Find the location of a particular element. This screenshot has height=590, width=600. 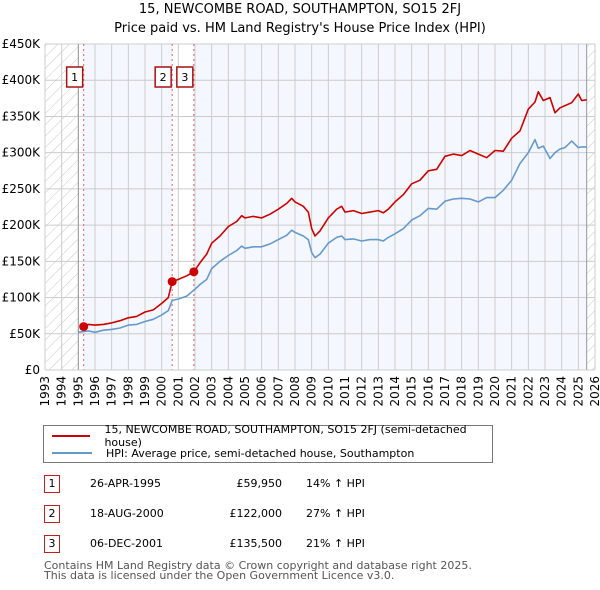

x-tick-label: 2005 is located at coordinates (245, 391).